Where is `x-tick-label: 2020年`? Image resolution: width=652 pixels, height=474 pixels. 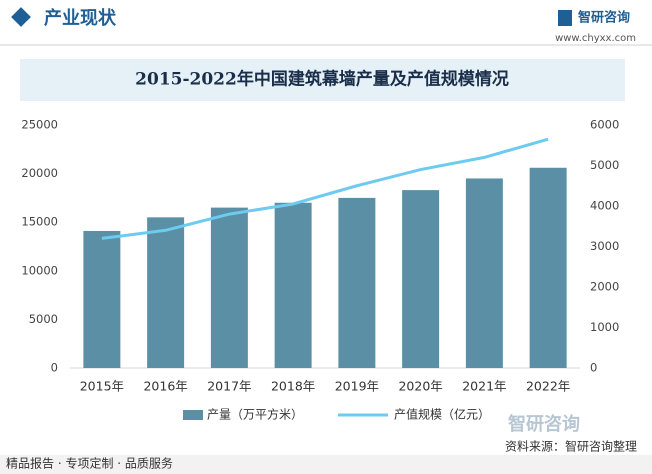 x-tick-label: 2020年 is located at coordinates (420, 386).